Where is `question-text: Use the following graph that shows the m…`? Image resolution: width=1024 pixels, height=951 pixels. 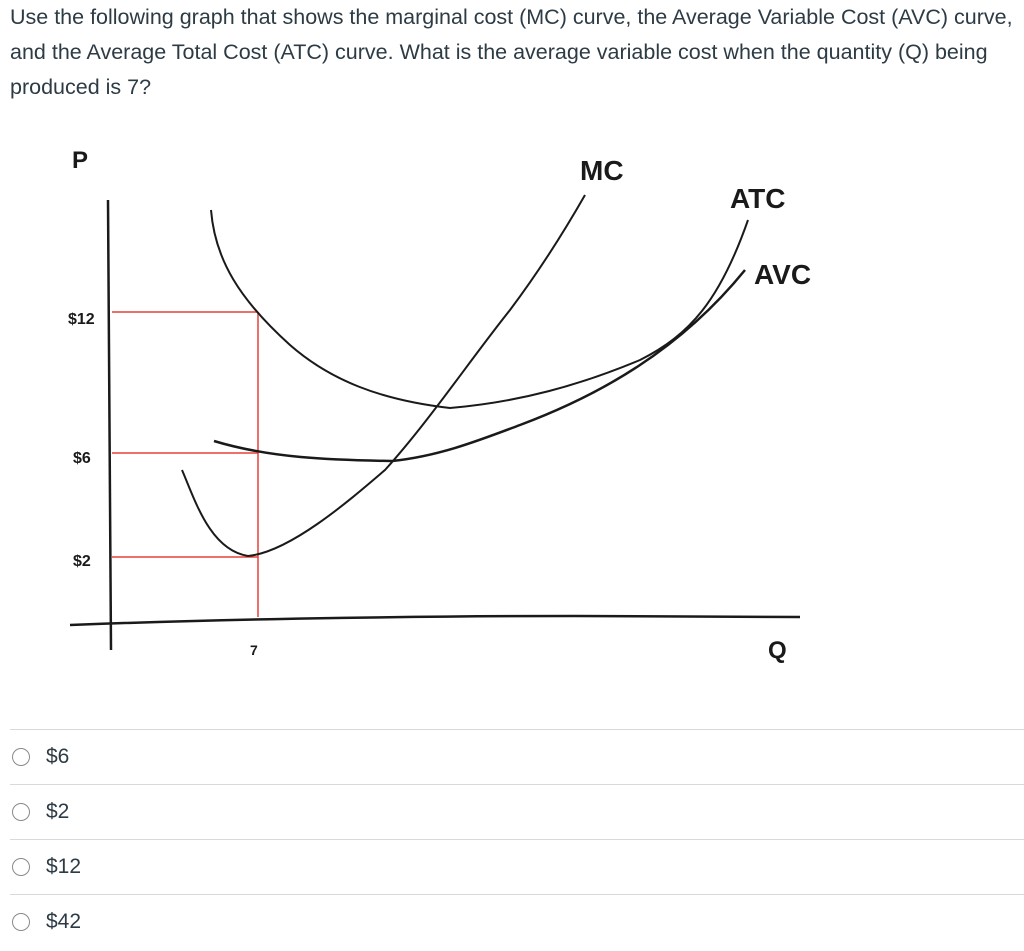
question-text: Use the following graph that shows the m… is located at coordinates (511, 52).